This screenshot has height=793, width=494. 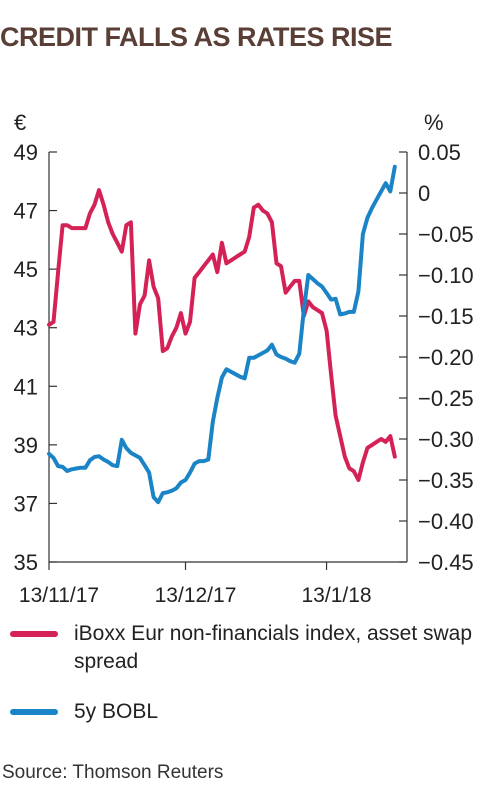 What do you see at coordinates (26, 503) in the screenshot?
I see `left-tick-label: 37` at bounding box center [26, 503].